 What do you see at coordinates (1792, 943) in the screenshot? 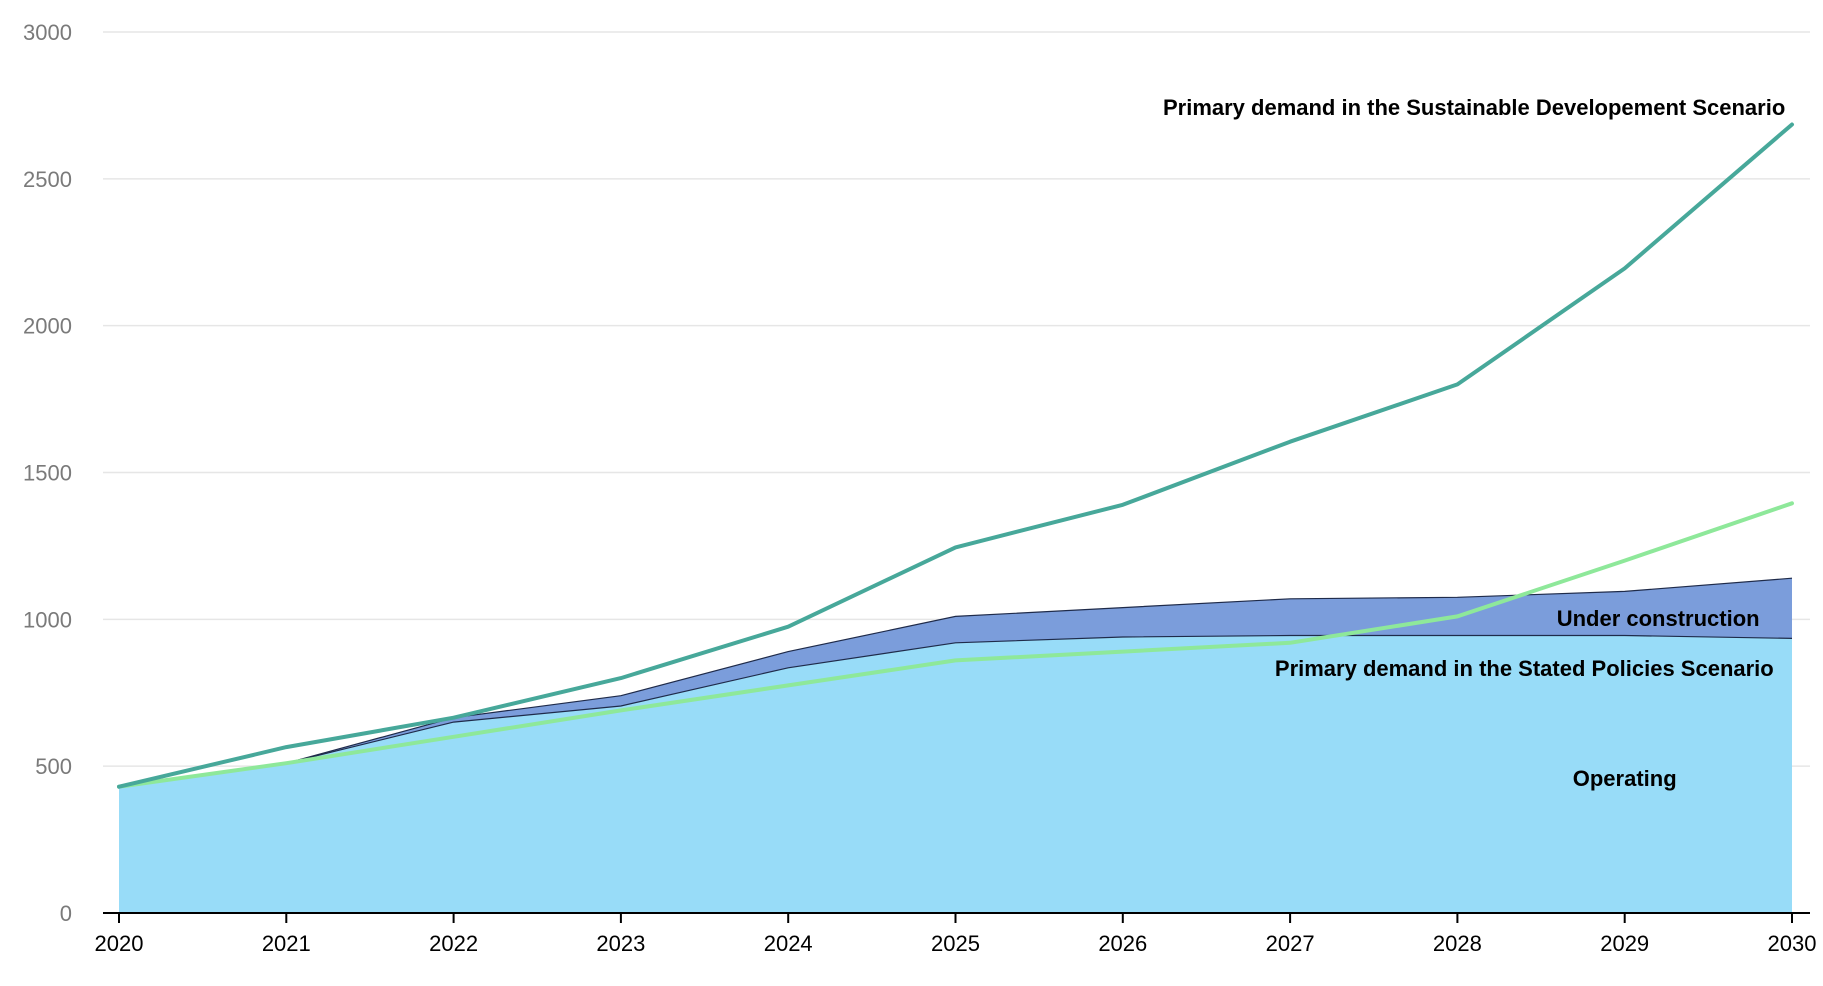
I see `x-tick-label-2030: 2030` at bounding box center [1792, 943].